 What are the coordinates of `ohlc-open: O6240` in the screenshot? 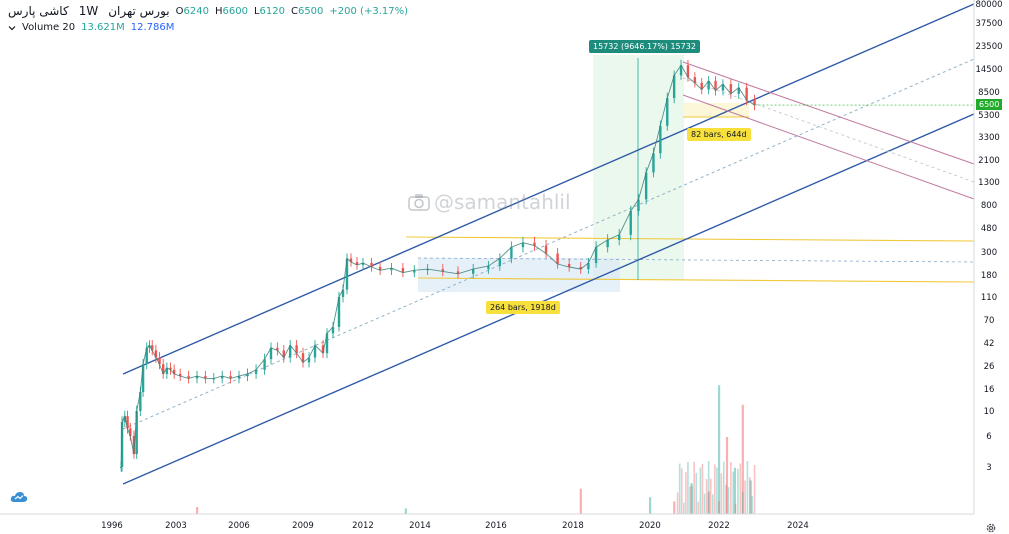 It's located at (192, 11).